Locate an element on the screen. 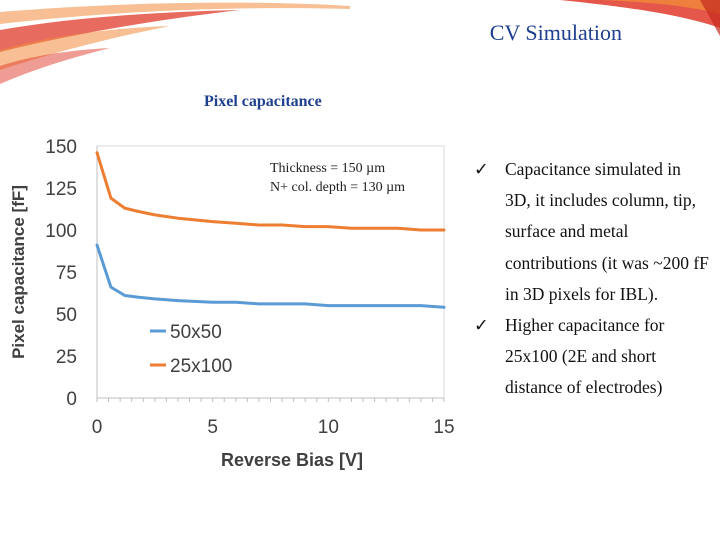 The width and height of the screenshot is (720, 540). series-lines is located at coordinates (270, 230).